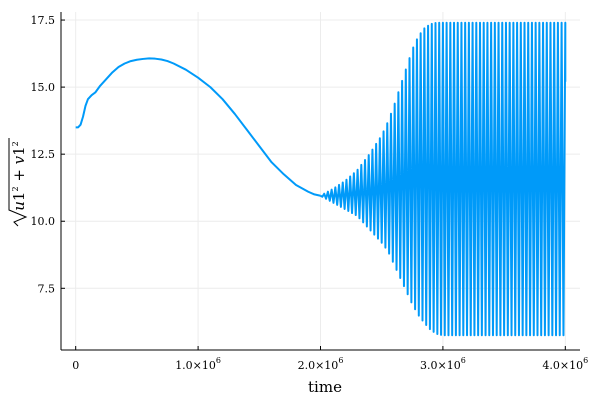 Image resolution: width=600 pixels, height=400 pixels. What do you see at coordinates (562, 365) in the screenshot?
I see `x-tick-mantissa: 4.0×10` at bounding box center [562, 365].